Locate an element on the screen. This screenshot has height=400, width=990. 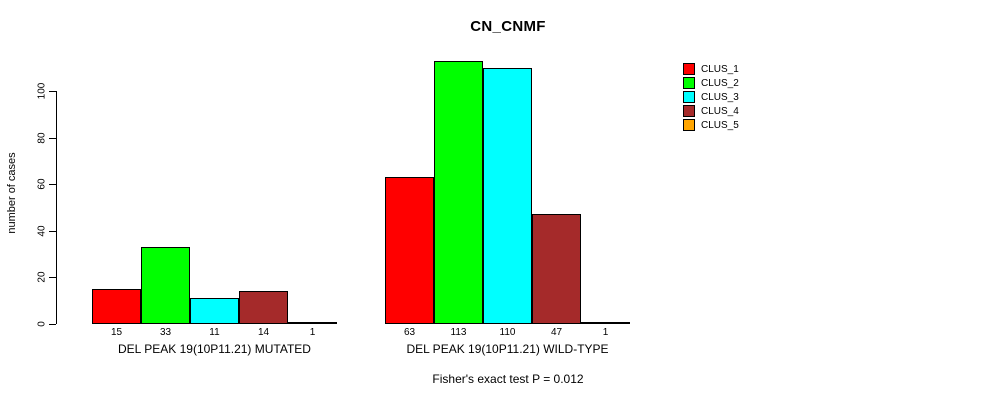
bar-value-label: 113 is located at coordinates (458, 332).